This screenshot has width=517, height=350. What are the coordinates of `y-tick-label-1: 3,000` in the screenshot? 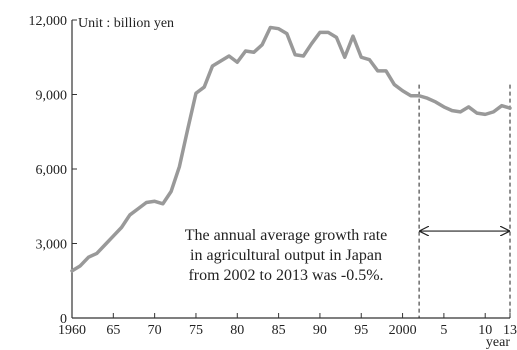 It's located at (52, 245).